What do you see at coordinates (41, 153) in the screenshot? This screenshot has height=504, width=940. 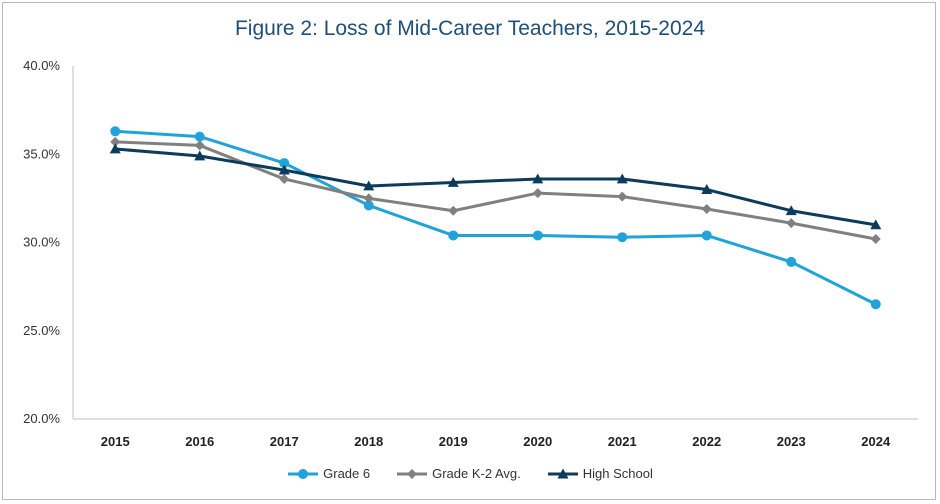 I see `y-tick-label: 35.0%` at bounding box center [41, 153].